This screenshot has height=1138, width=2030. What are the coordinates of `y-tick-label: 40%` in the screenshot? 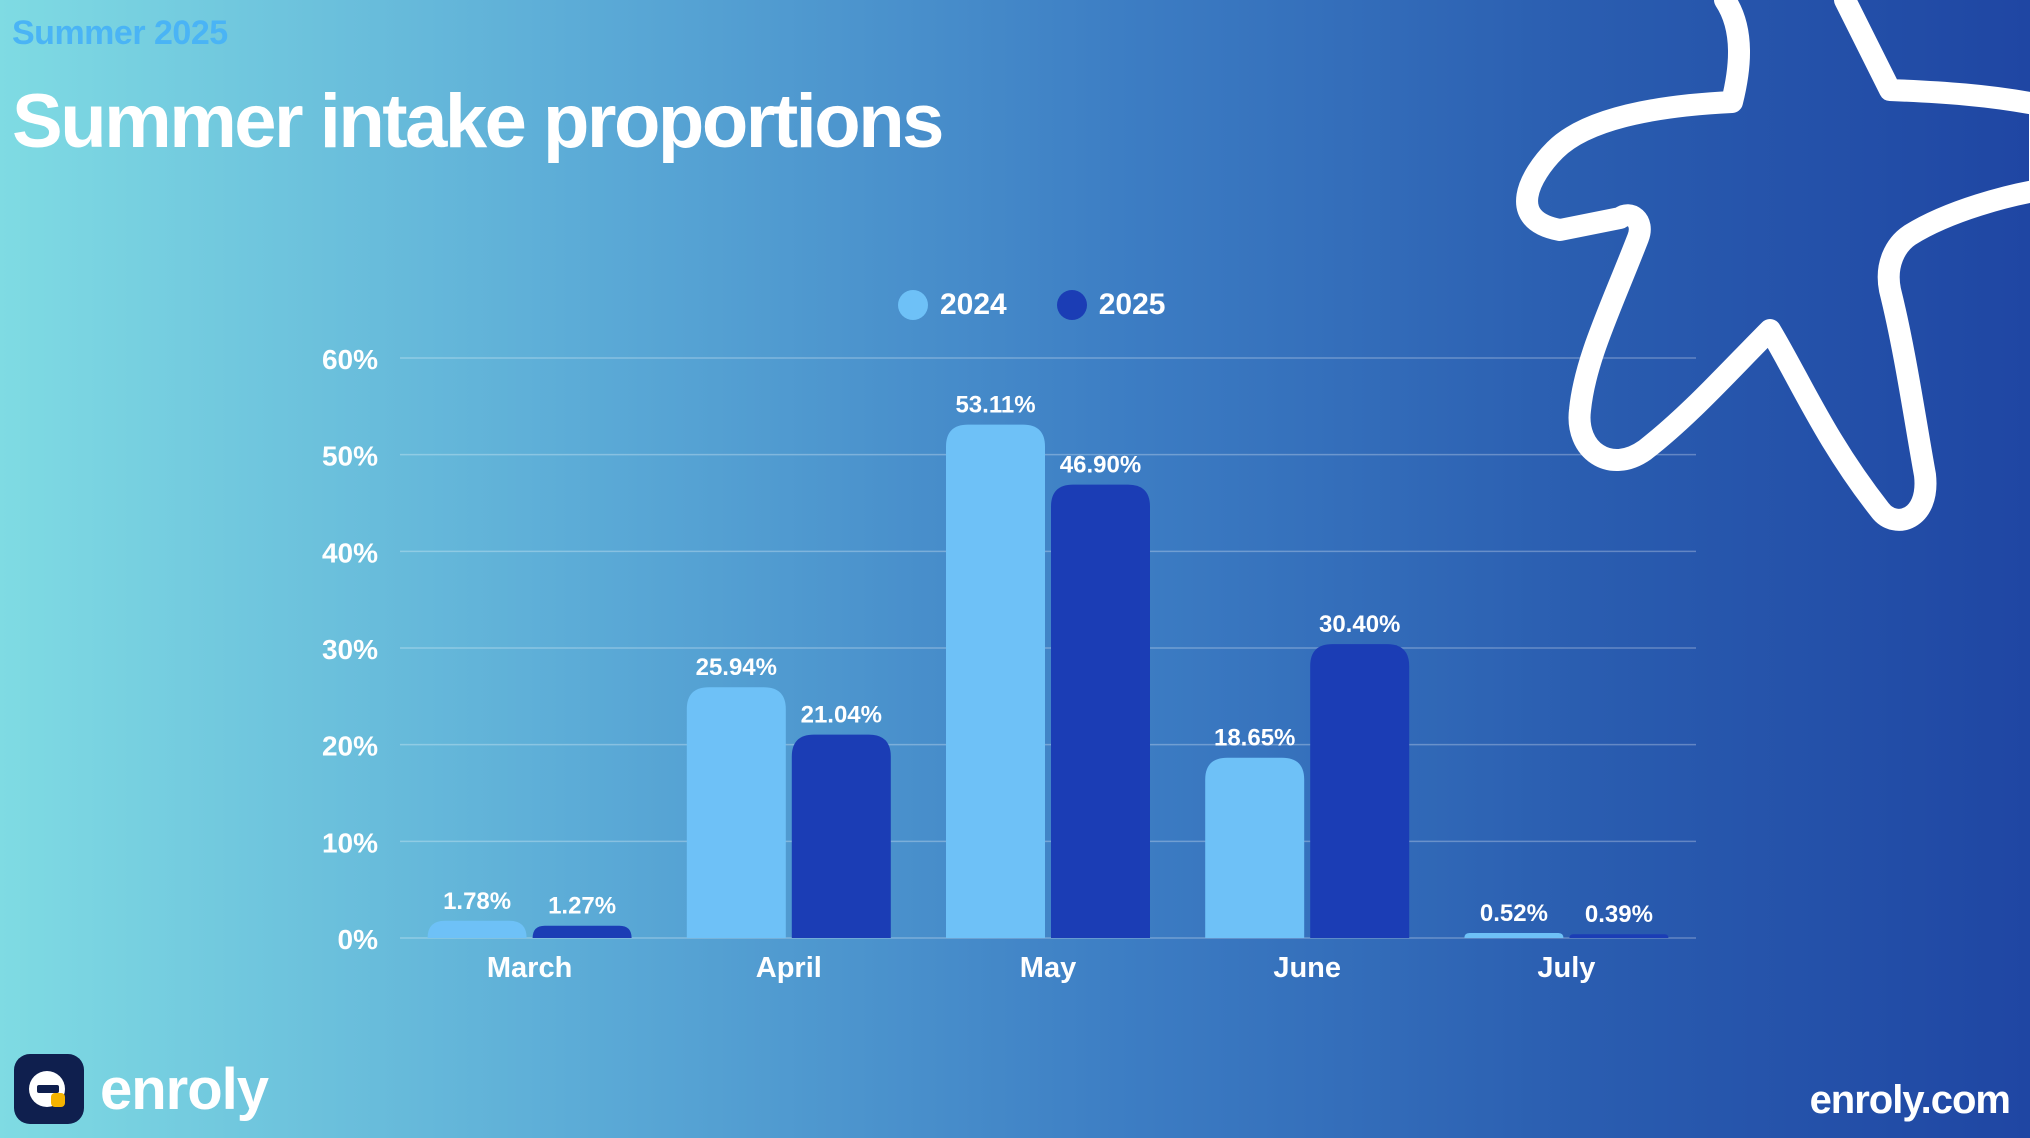 It's located at (350, 552).